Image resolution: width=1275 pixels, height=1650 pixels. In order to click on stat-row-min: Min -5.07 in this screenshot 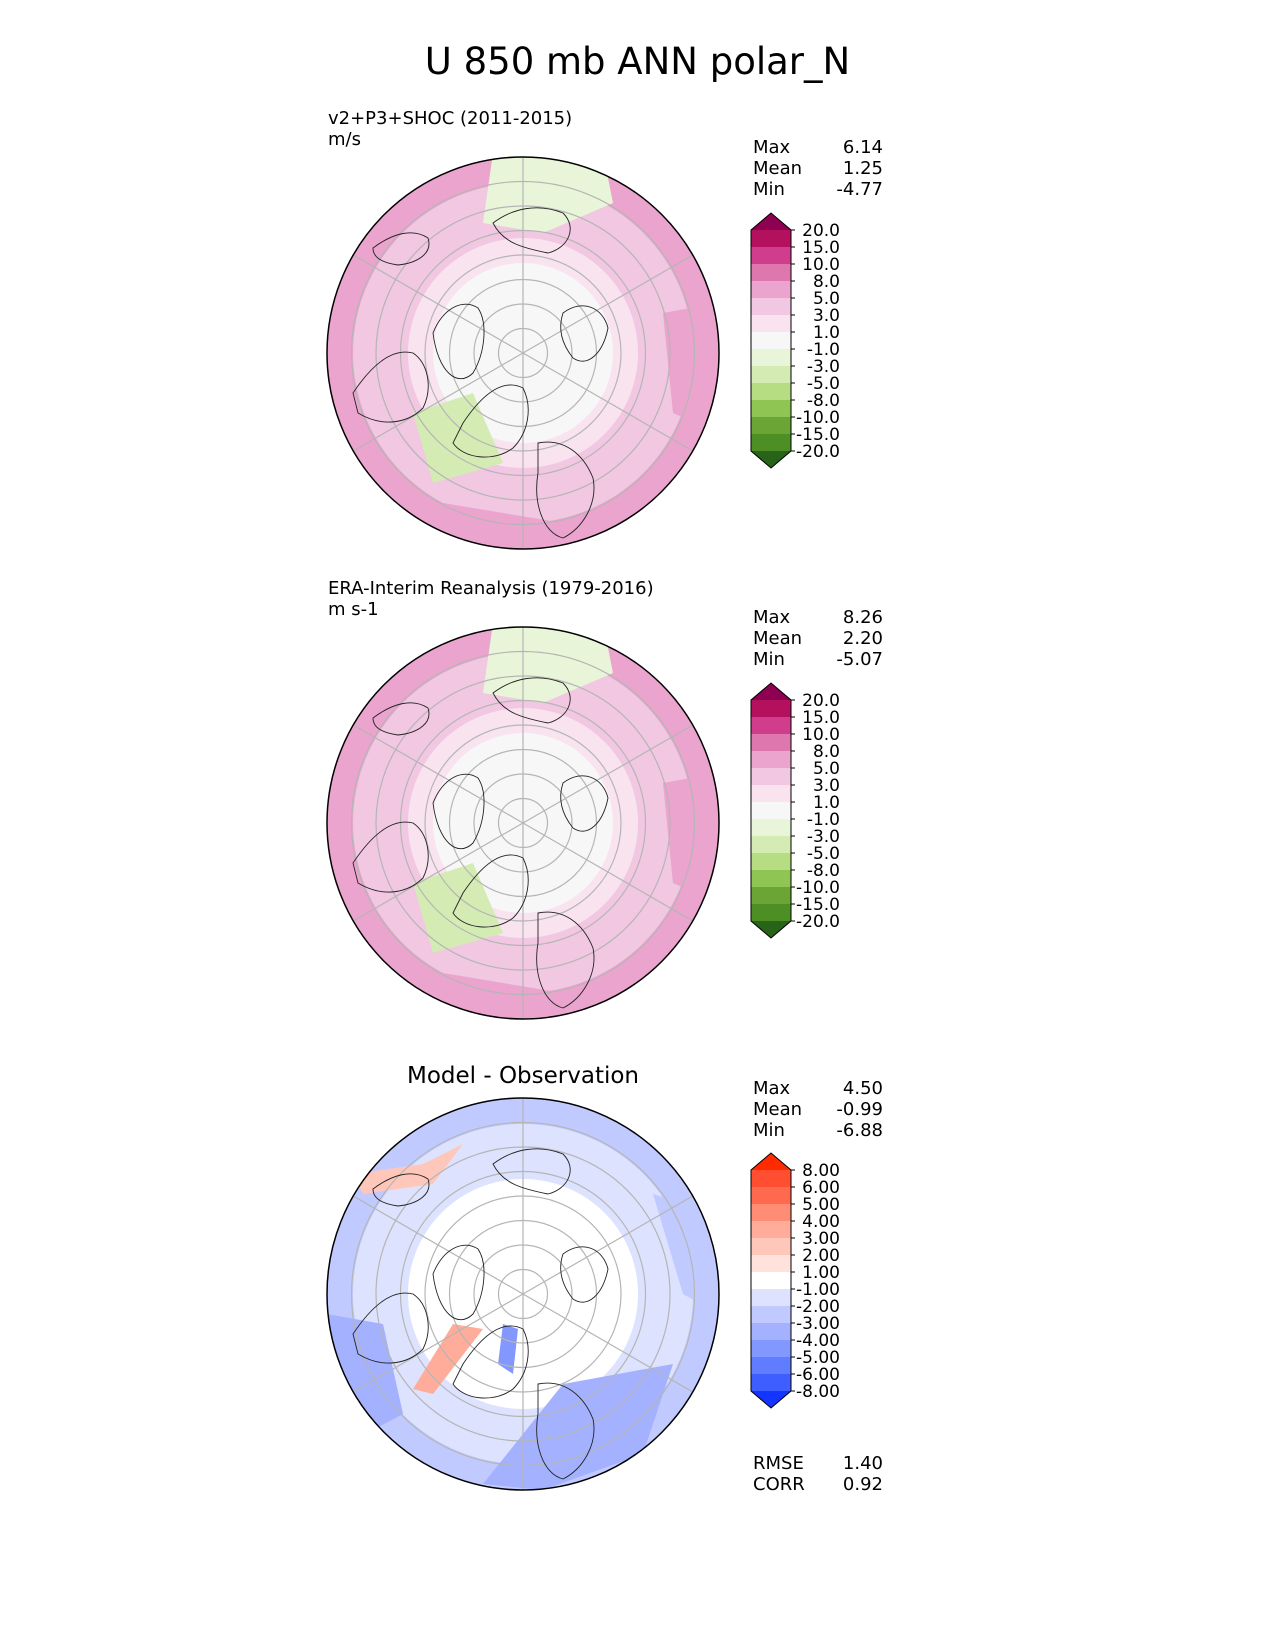, I will do `click(818, 660)`.